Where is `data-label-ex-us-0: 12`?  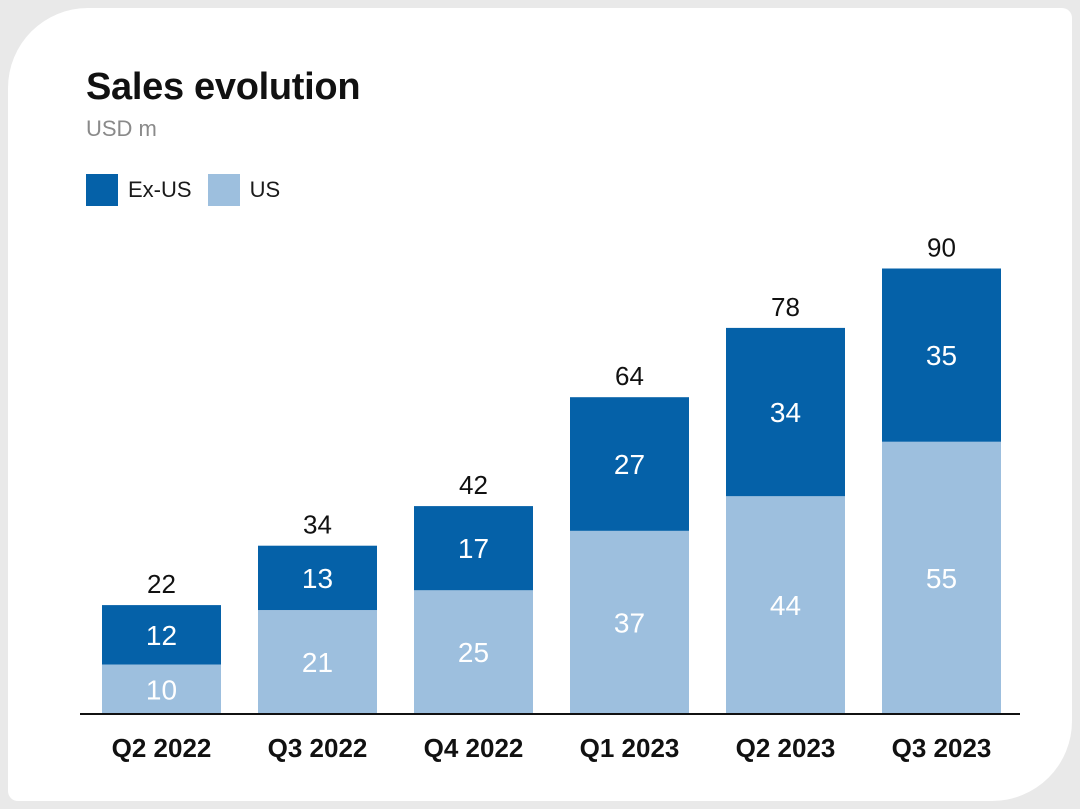
data-label-ex-us-0: 12 is located at coordinates (161, 635).